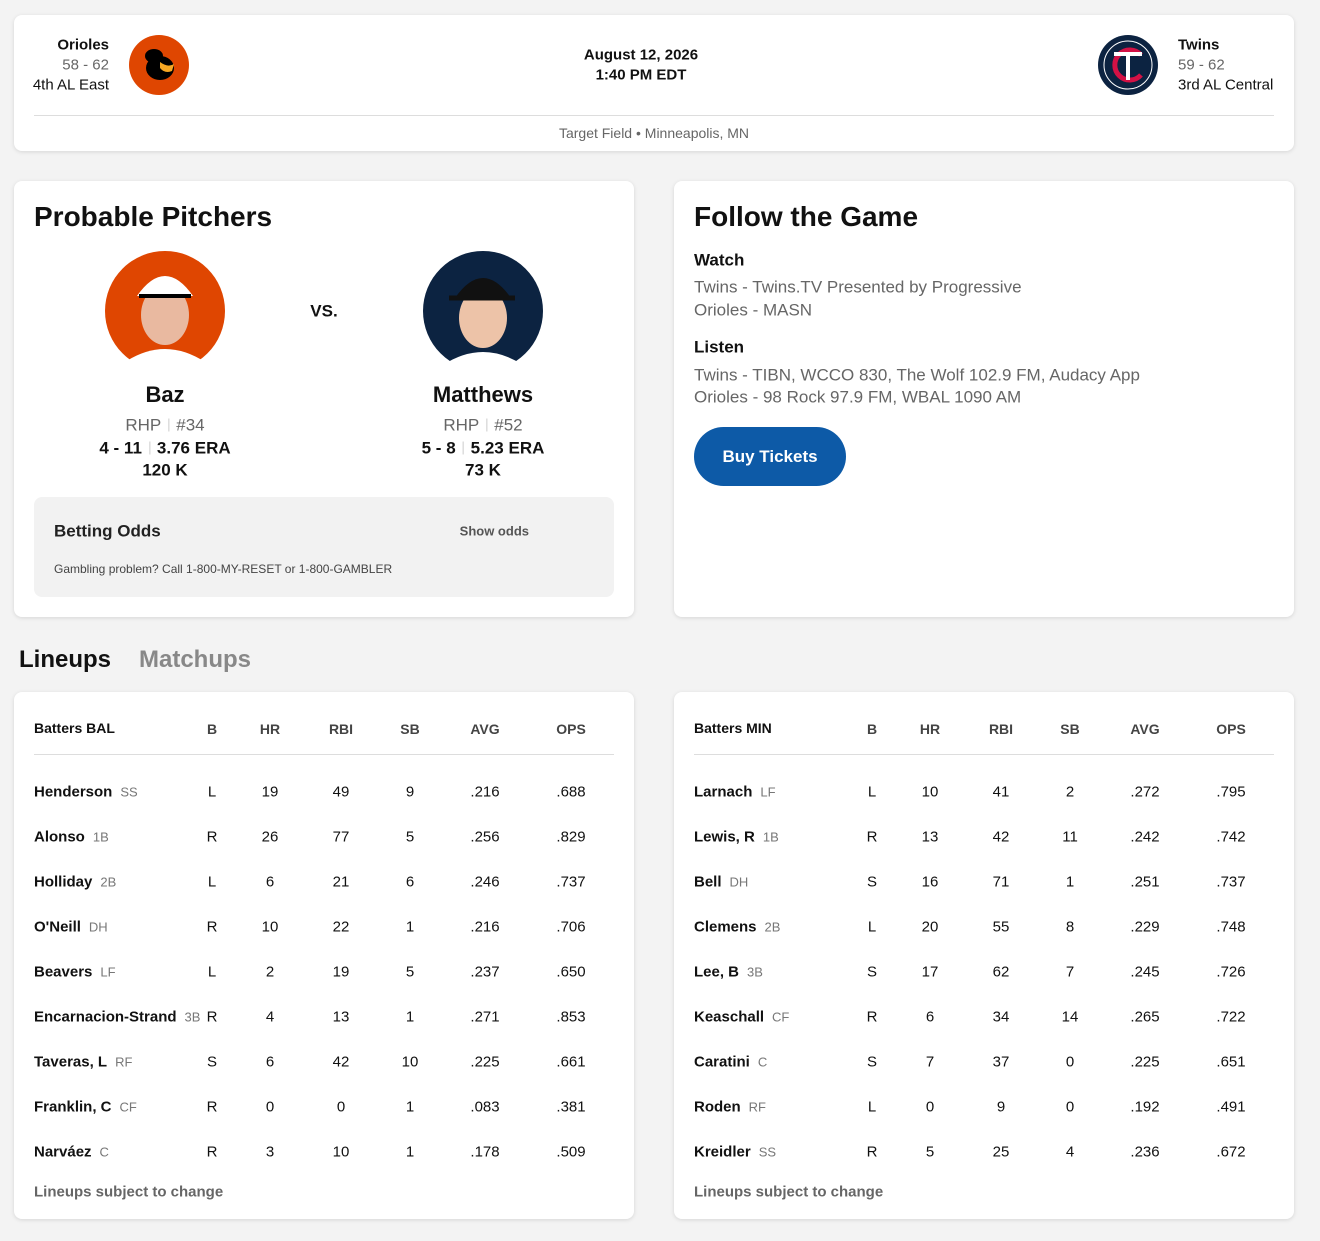  Describe the element at coordinates (1001, 792) in the screenshot. I see `stat: 41` at that location.